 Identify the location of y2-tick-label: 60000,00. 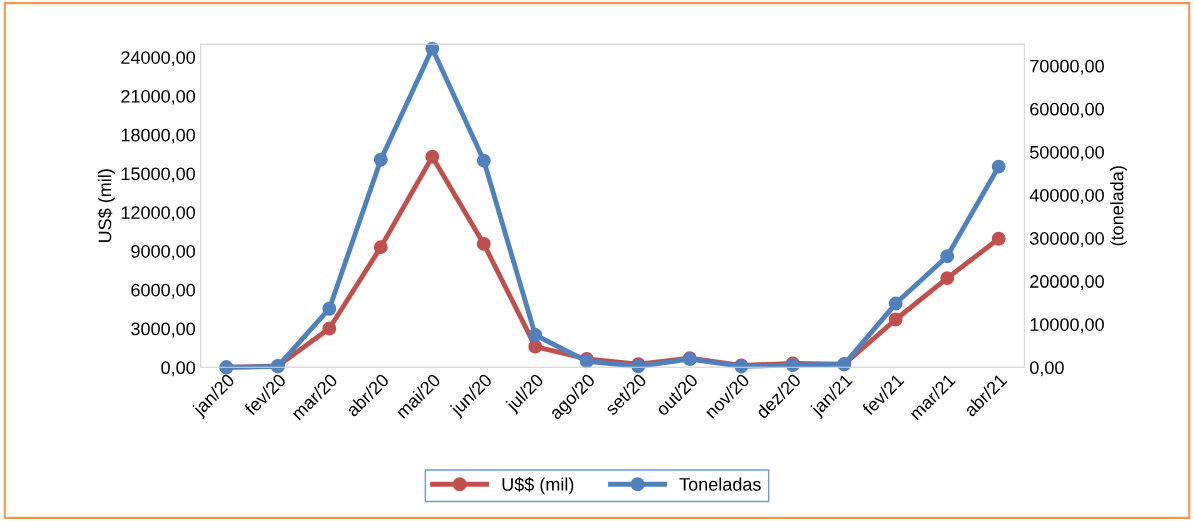
(1067, 110).